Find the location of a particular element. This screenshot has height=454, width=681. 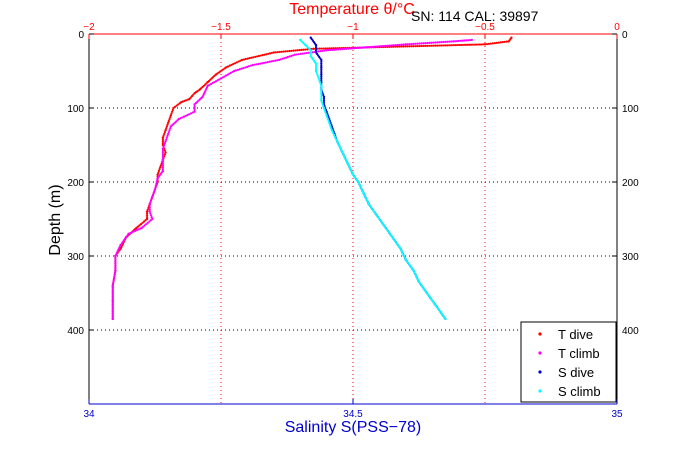

top-tick-label: 0 is located at coordinates (617, 27).